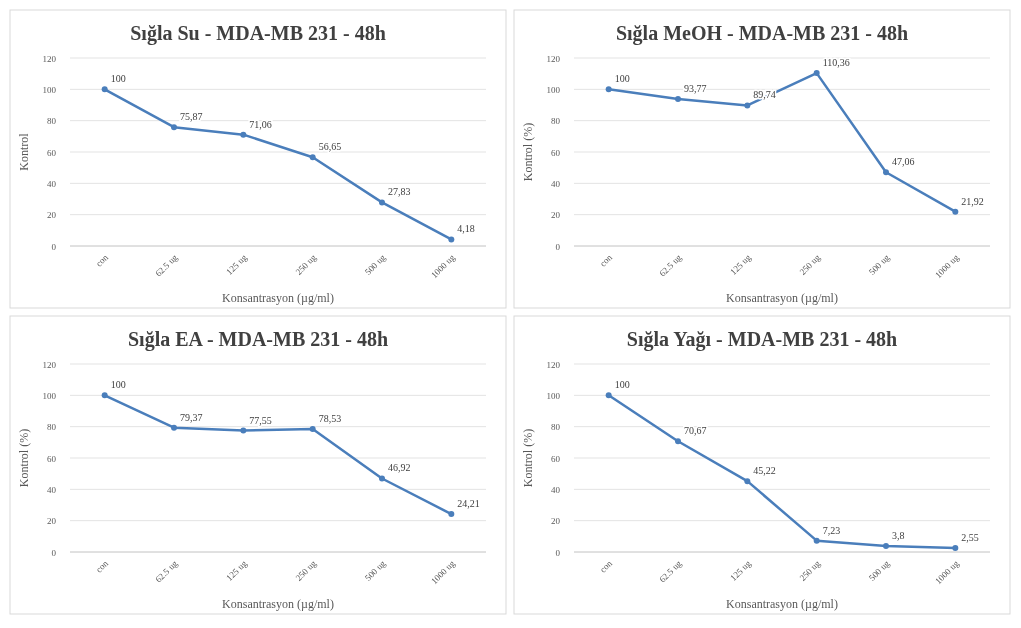 This screenshot has height=628, width=1021. I want to click on data-label: 78,53, so click(330, 418).